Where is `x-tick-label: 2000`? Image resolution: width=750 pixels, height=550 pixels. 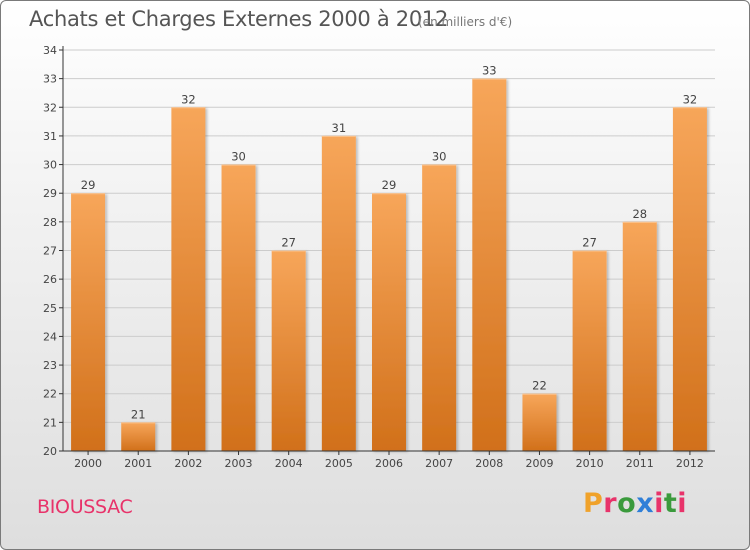
x-tick-label: 2000 is located at coordinates (88, 463).